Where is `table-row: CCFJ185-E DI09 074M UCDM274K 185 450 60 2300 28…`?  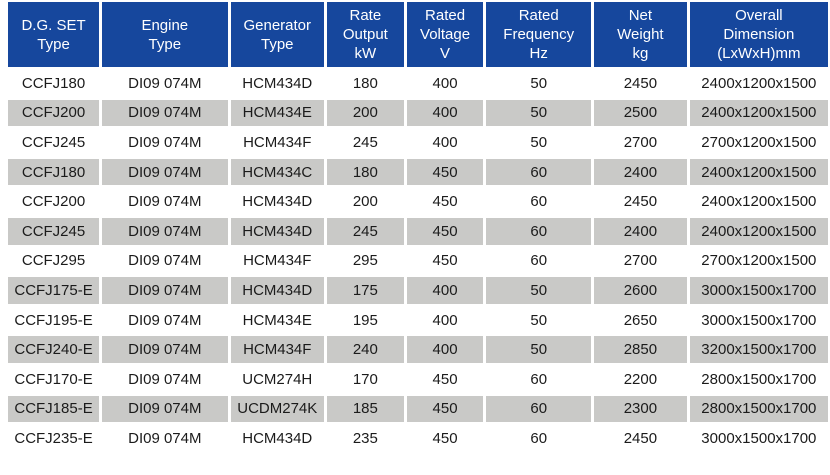 table-row: CCFJ185-E DI09 074M UCDM274K 185 450 60 2300 28… is located at coordinates (418, 409).